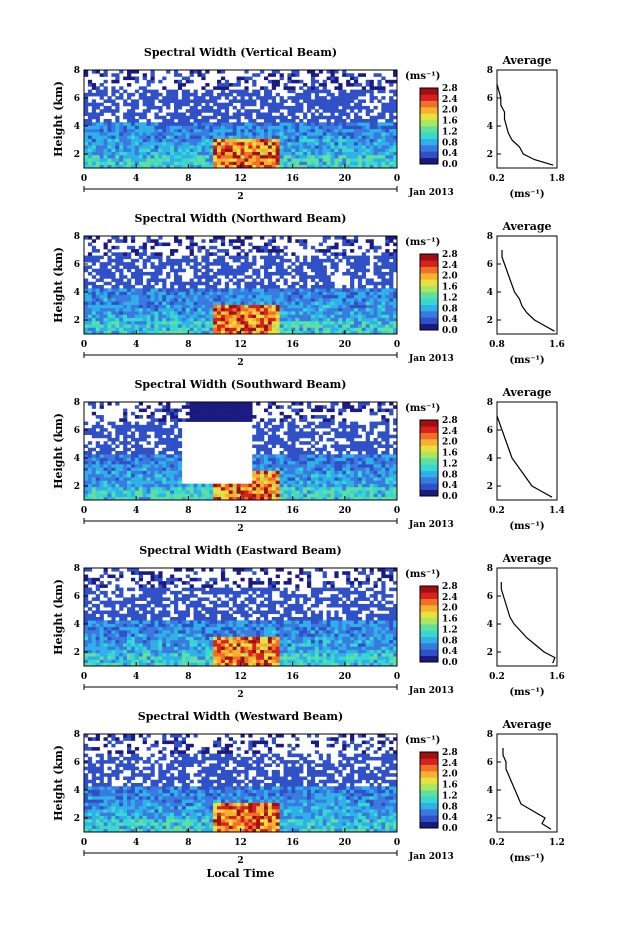 This screenshot has width=618, height=929. What do you see at coordinates (188, 345) in the screenshot?
I see `x-tick-label: 8` at bounding box center [188, 345].